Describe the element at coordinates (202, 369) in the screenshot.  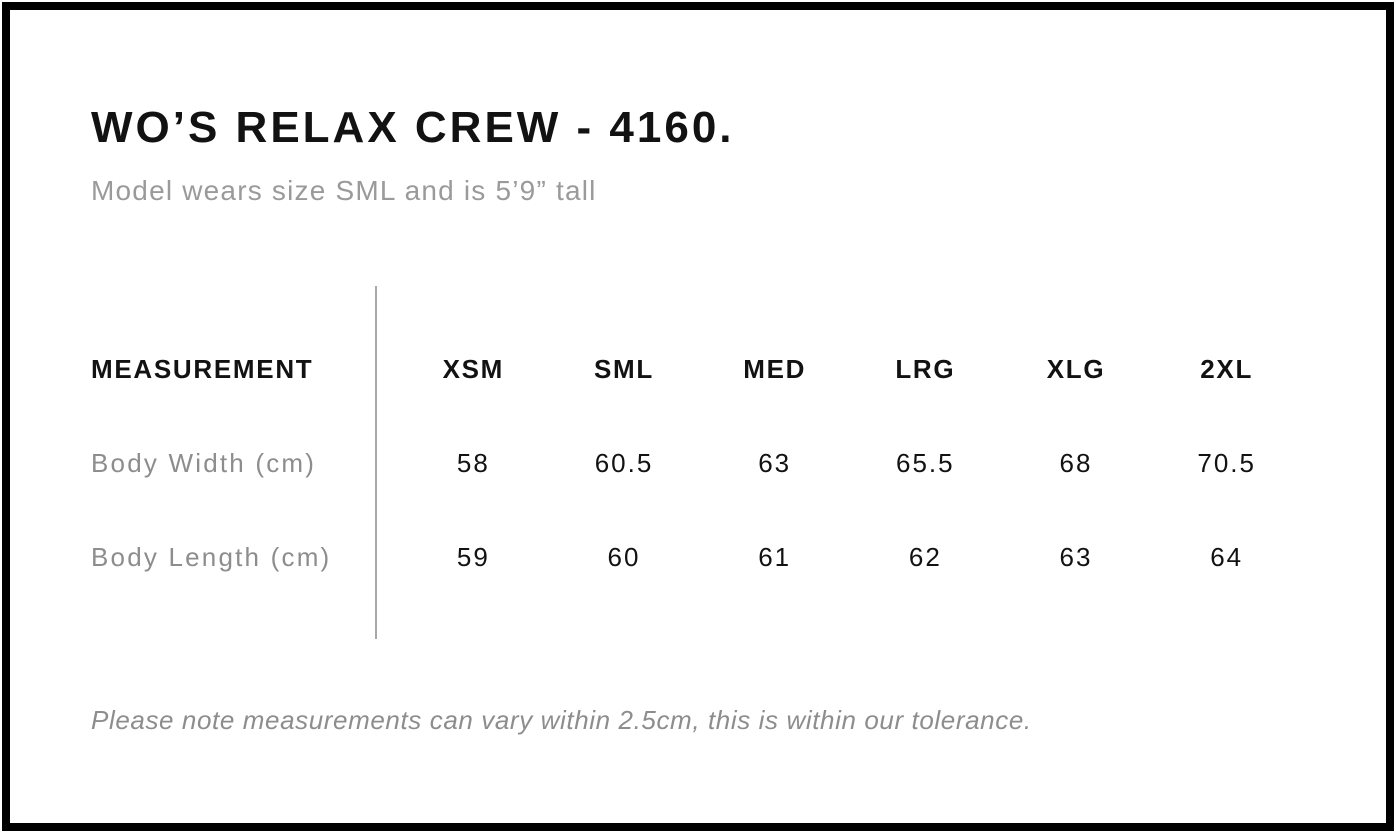
I see `measurement-column-header: MEASUREMENT` at that location.